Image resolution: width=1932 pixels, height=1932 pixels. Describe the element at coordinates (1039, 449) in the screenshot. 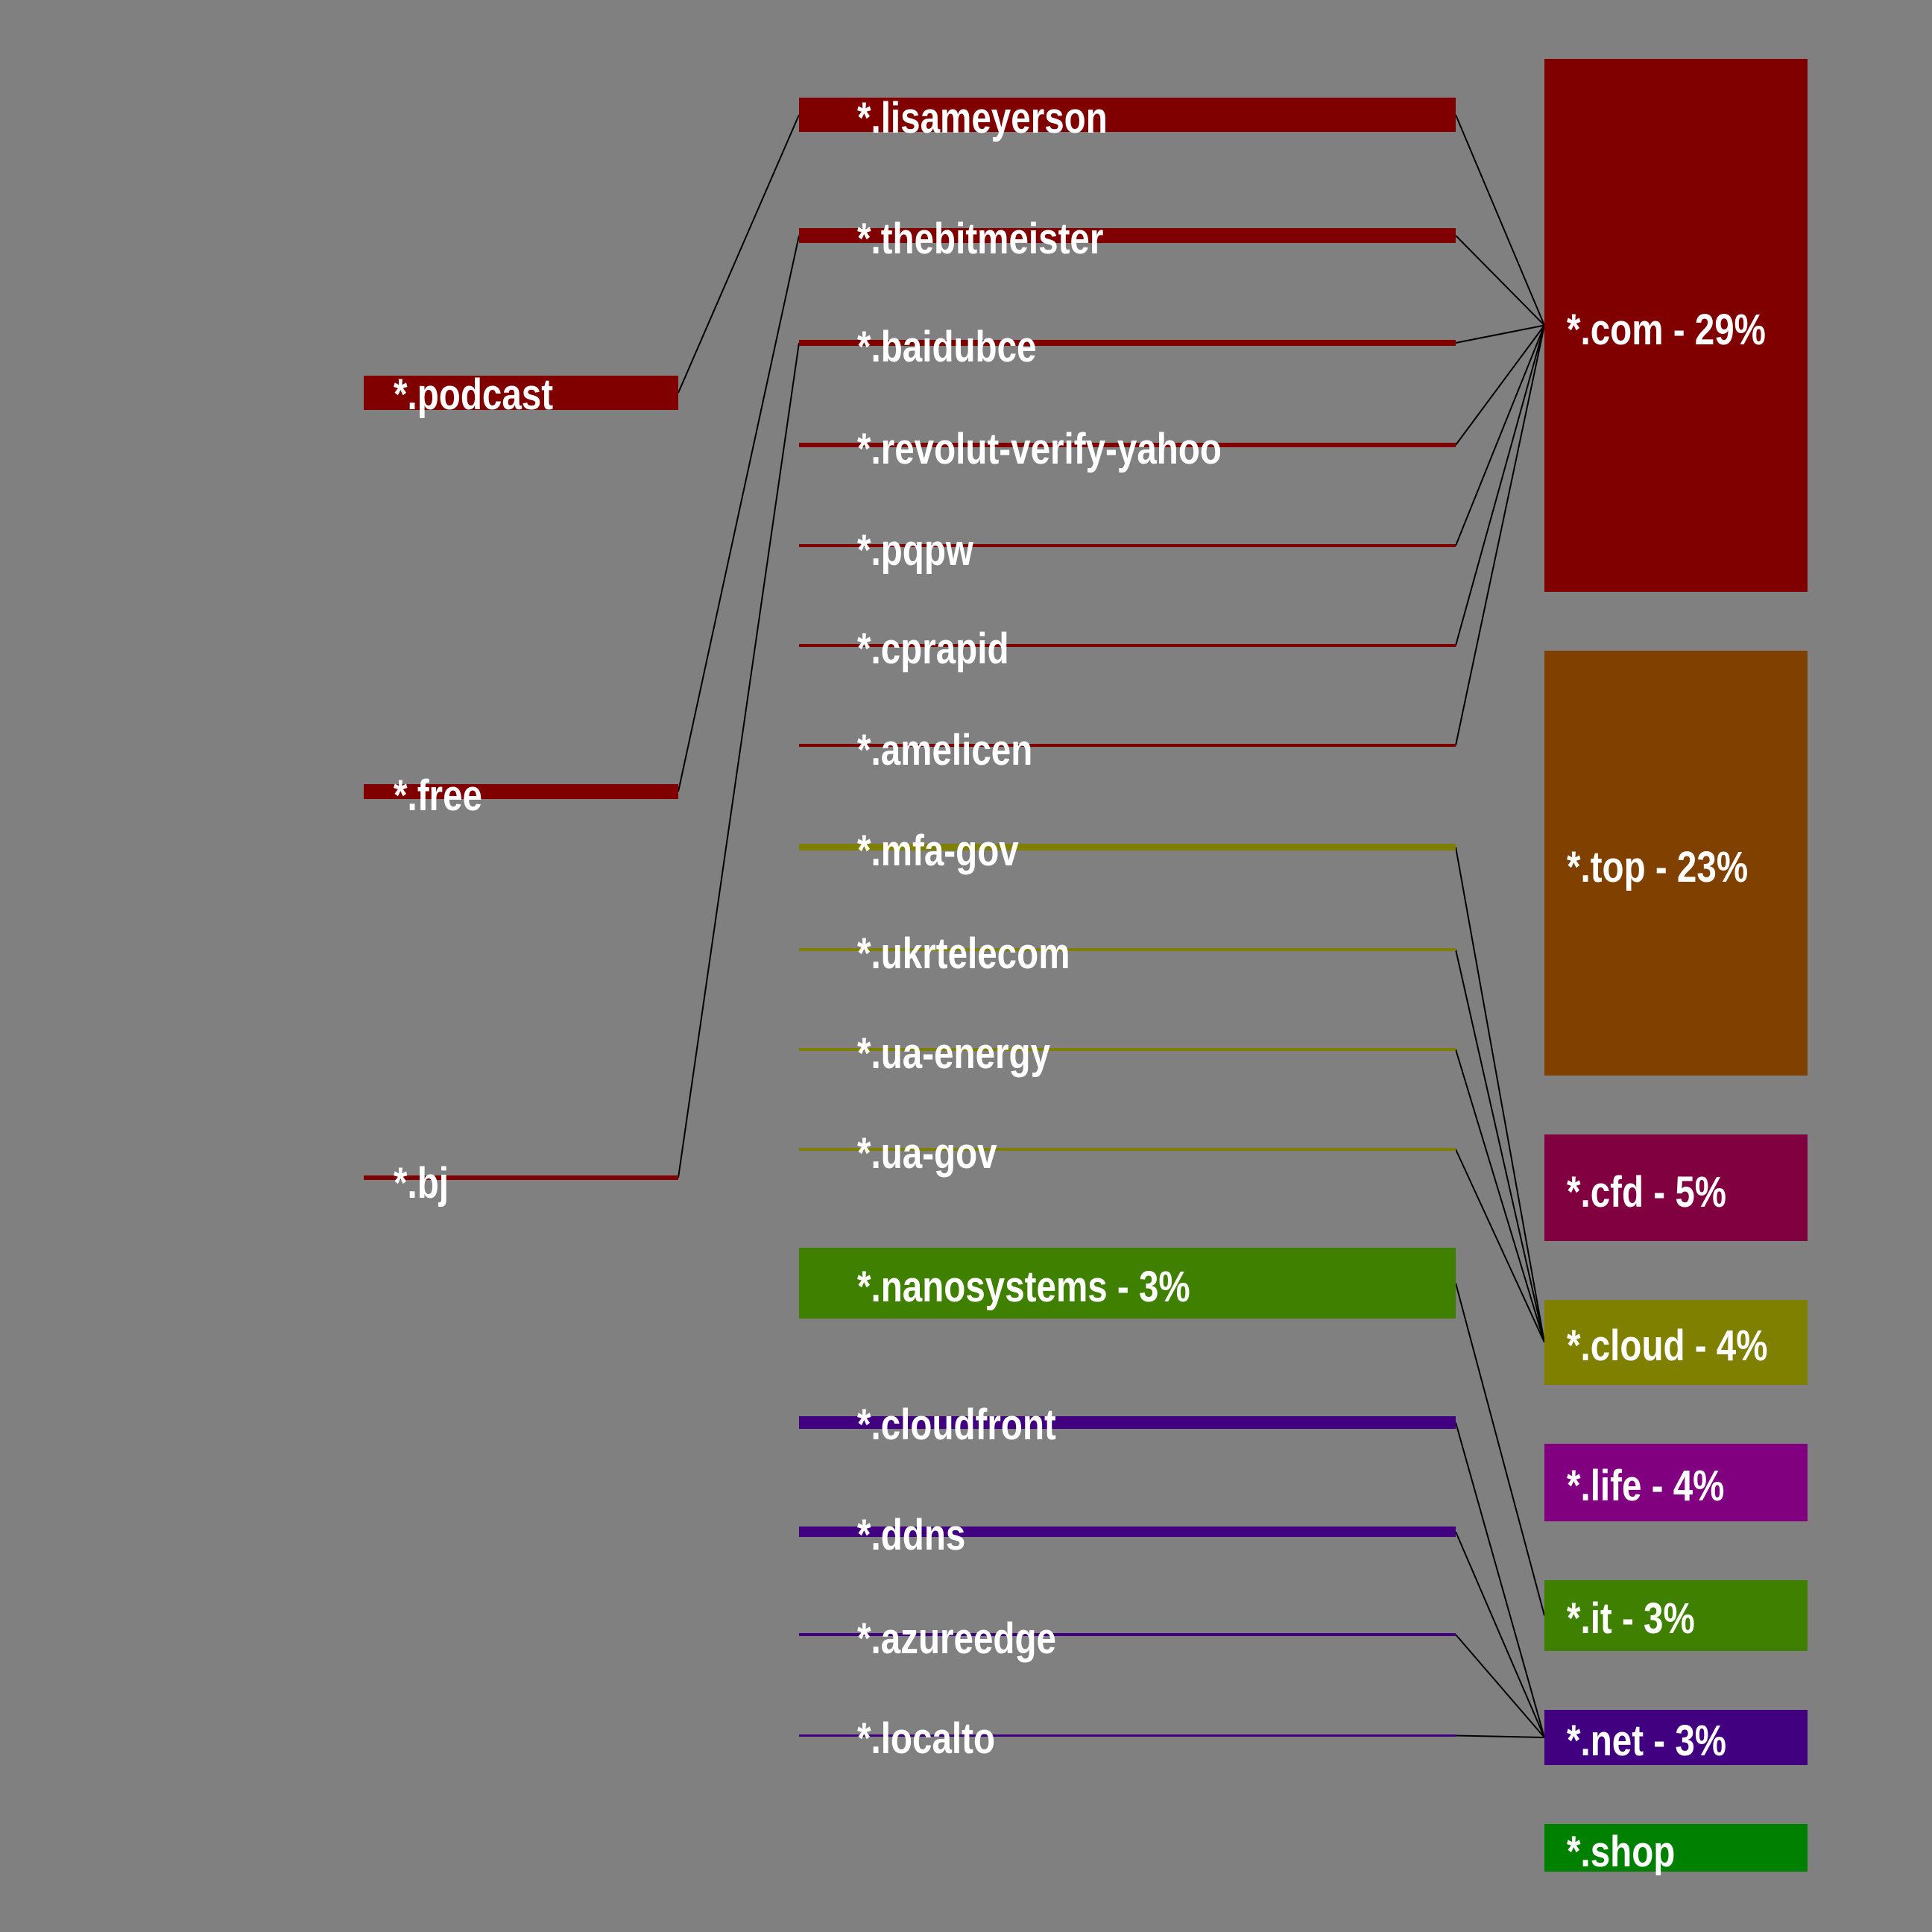

I see `node-label-revolut: *.revolut-verify-yahoo` at that location.